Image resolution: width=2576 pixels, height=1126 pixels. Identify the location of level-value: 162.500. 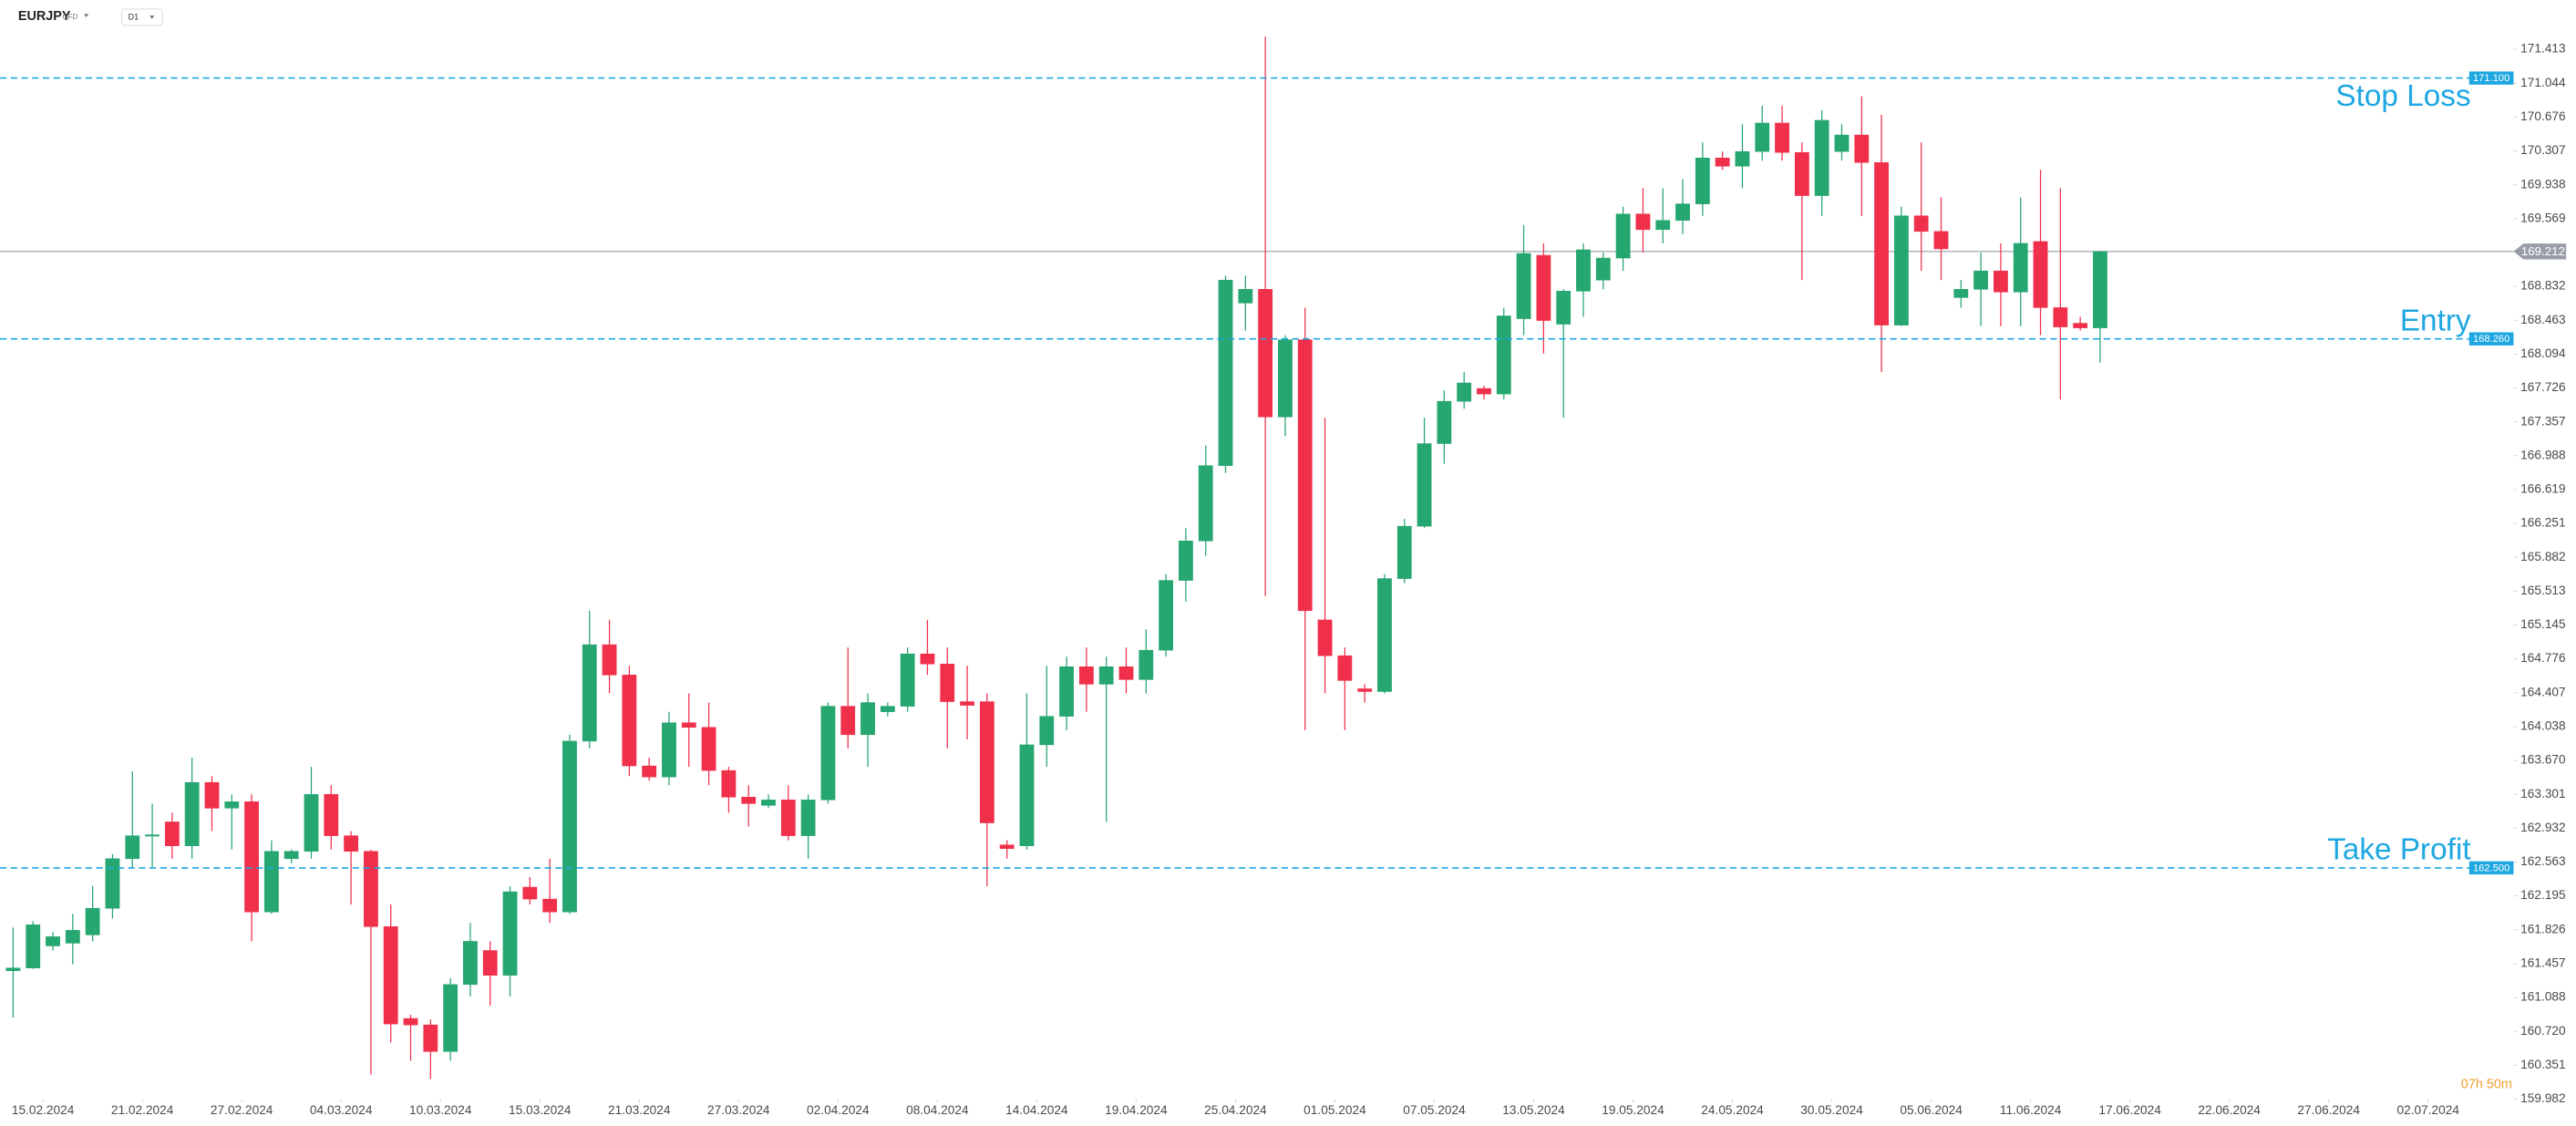
(2491, 868).